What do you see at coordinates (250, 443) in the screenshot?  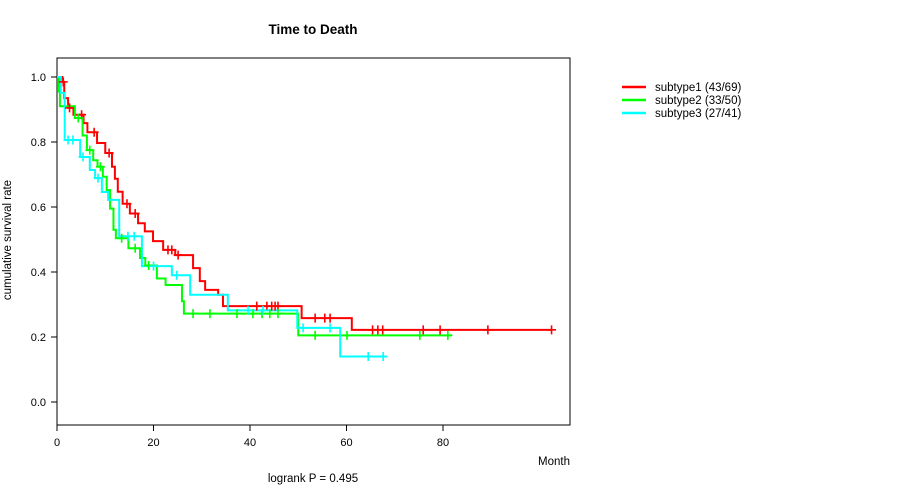 I see `x-axis-tick-label: 40` at bounding box center [250, 443].